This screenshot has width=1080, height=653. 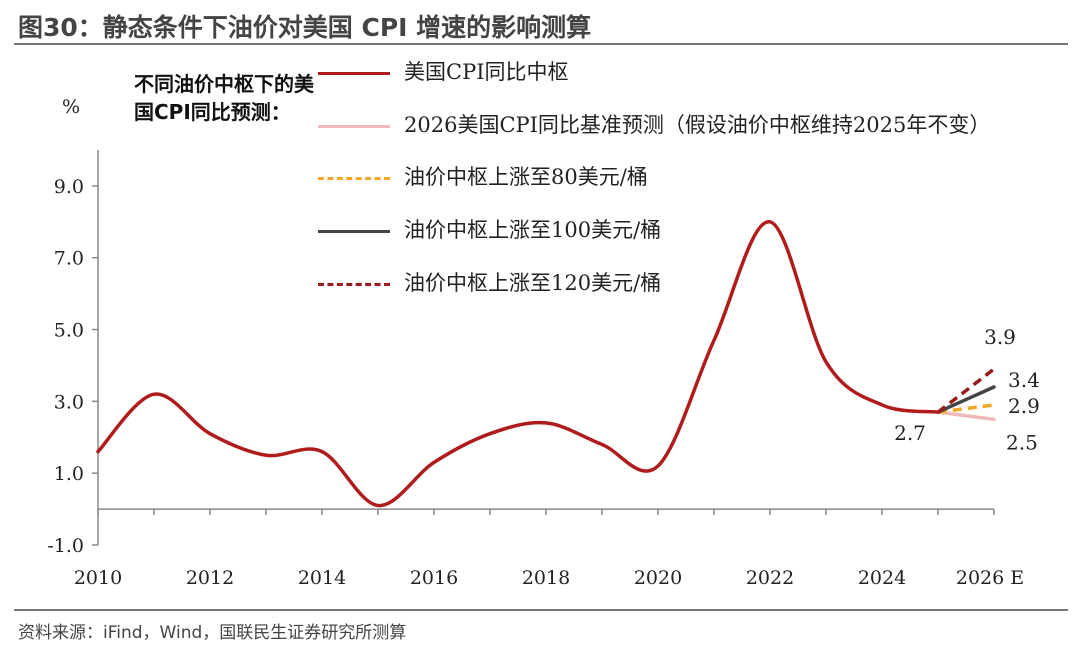 I want to click on legend-label-oil-80: 油价中枢上涨至80美元/桶, so click(x=526, y=177).